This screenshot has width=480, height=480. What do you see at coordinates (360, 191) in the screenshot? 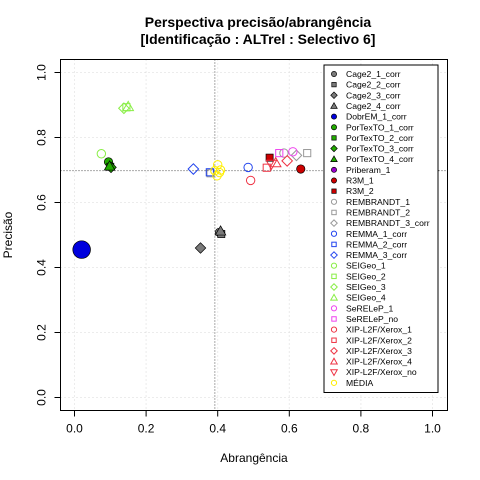
I see `legend-label-11: R3M_2` at bounding box center [360, 191].